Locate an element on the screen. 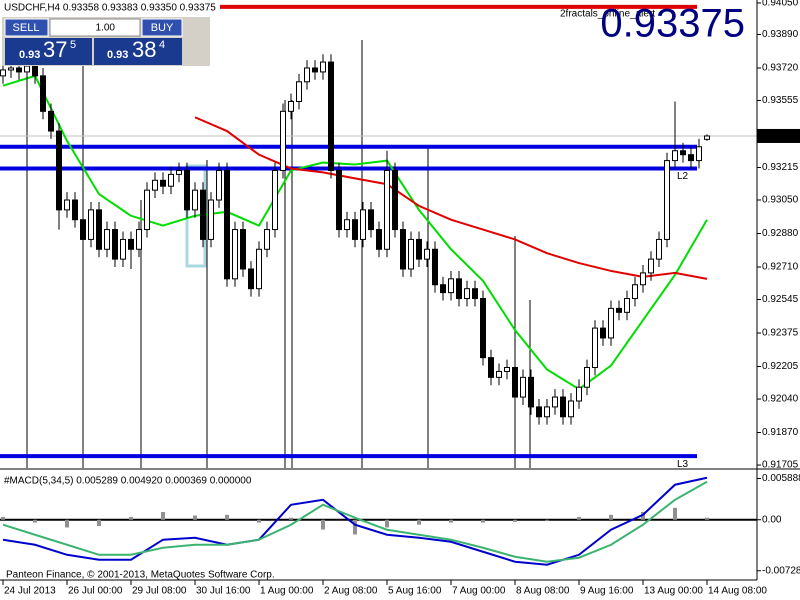 This screenshot has width=800, height=600. y-tick-label: 0.00 is located at coordinates (772, 519).